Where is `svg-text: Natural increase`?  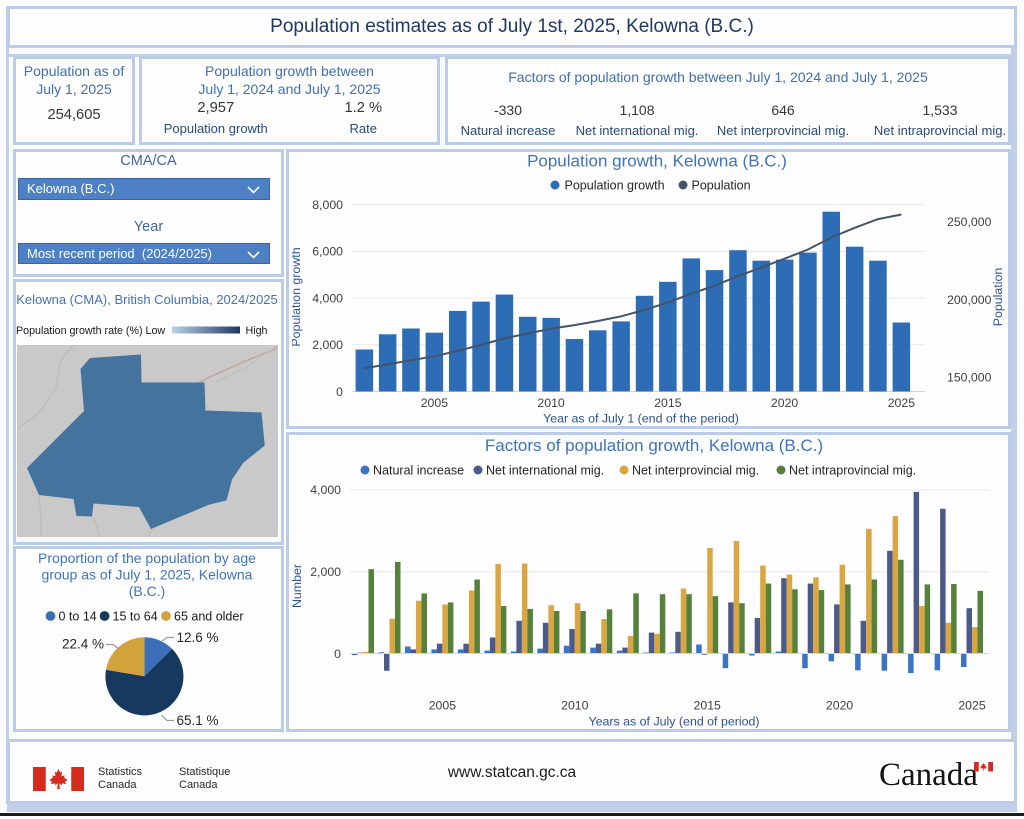
svg-text: Natural increase is located at coordinates (418, 471).